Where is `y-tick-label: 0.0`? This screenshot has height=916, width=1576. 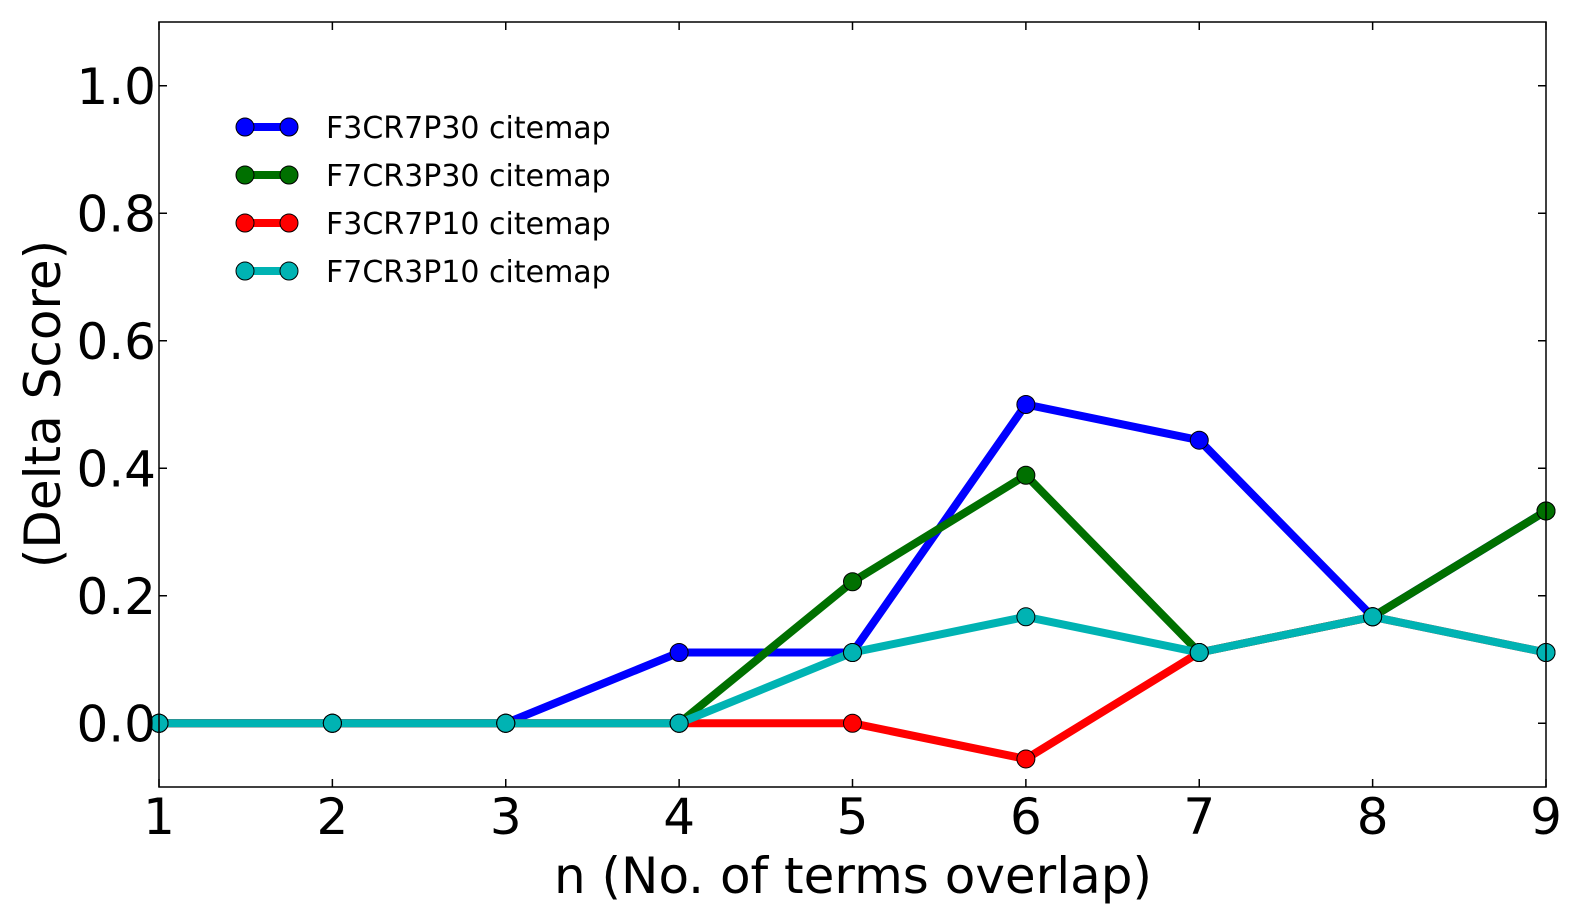 y-tick-label: 0.0 is located at coordinates (116, 724).